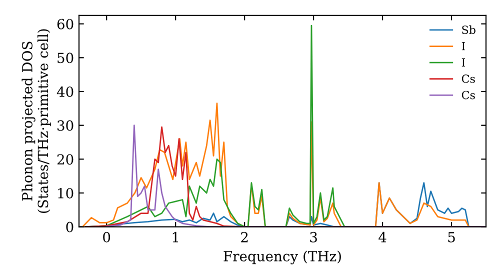 This screenshot has width=500, height=280. What do you see at coordinates (469, 29) in the screenshot?
I see `legend-label: Sb` at bounding box center [469, 29].